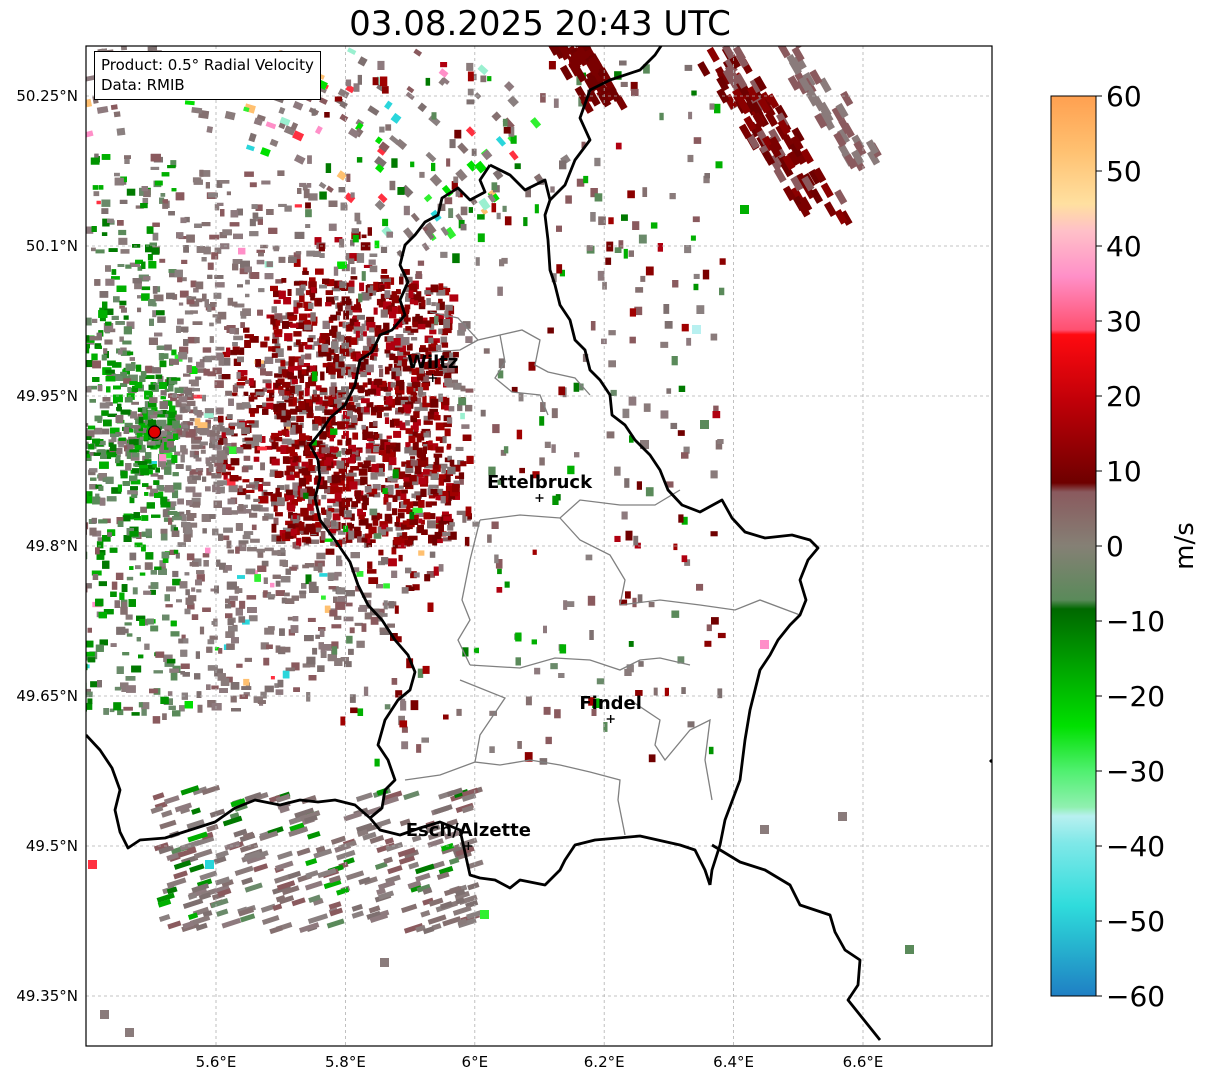 Image resolution: width=1207 pixels, height=1081 pixels. What do you see at coordinates (207, 65) in the screenshot?
I see `product-label: Product: 0.5° Radial Velocity` at bounding box center [207, 65].